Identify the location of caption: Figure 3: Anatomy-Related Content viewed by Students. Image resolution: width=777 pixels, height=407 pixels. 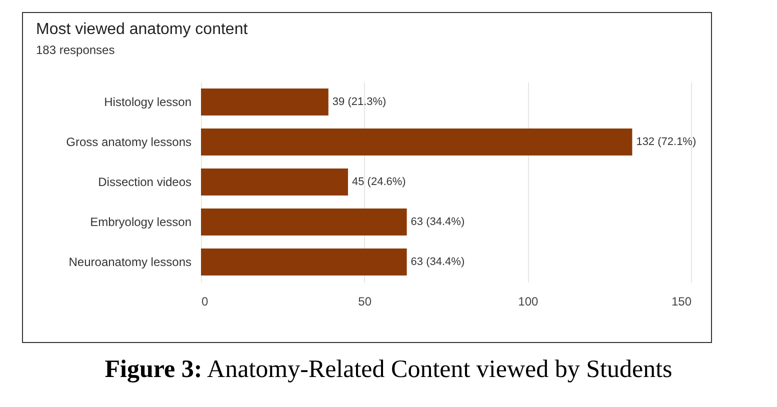
(389, 370).